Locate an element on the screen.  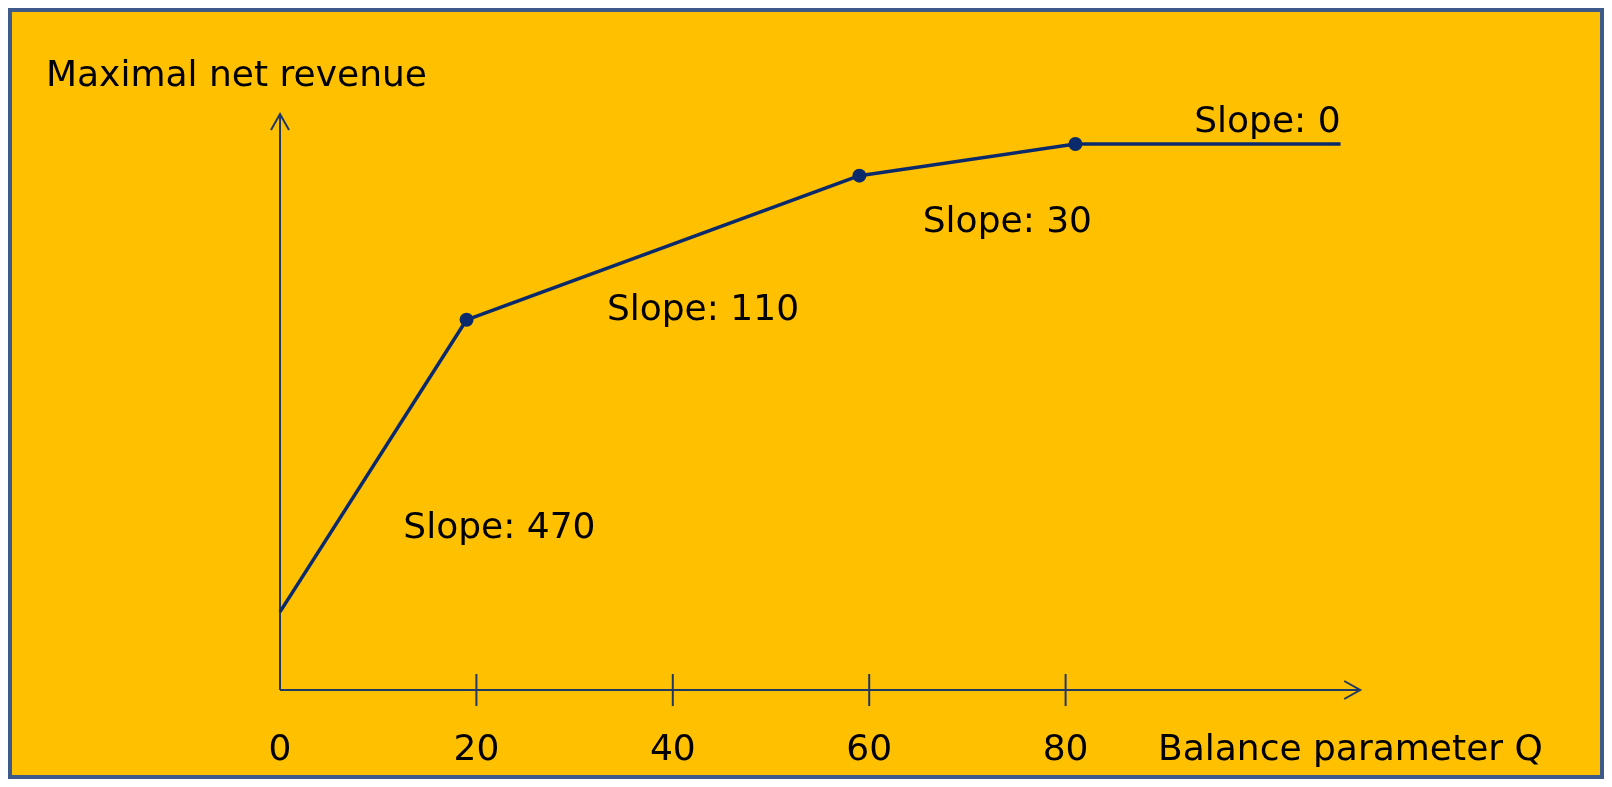
x-tick-label: 40 is located at coordinates (672, 747).